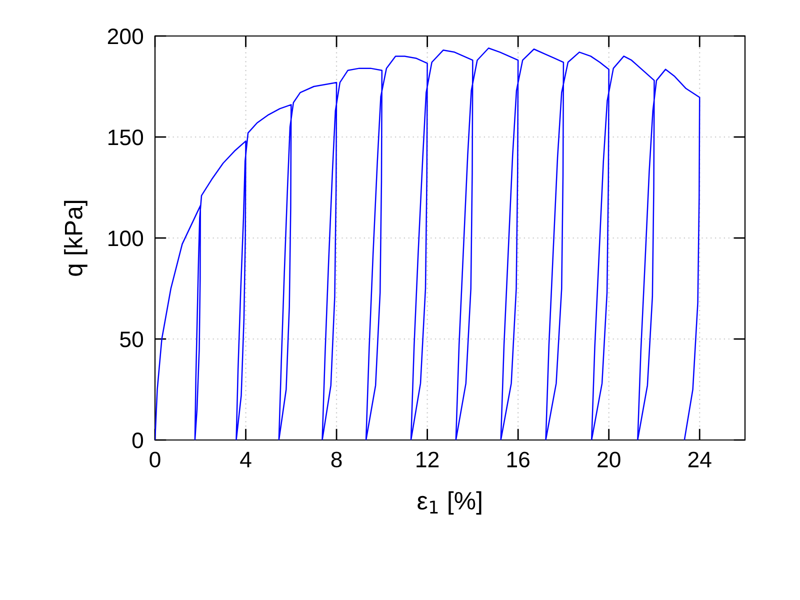  I want to click on x-tick-label: 12, so click(427, 460).